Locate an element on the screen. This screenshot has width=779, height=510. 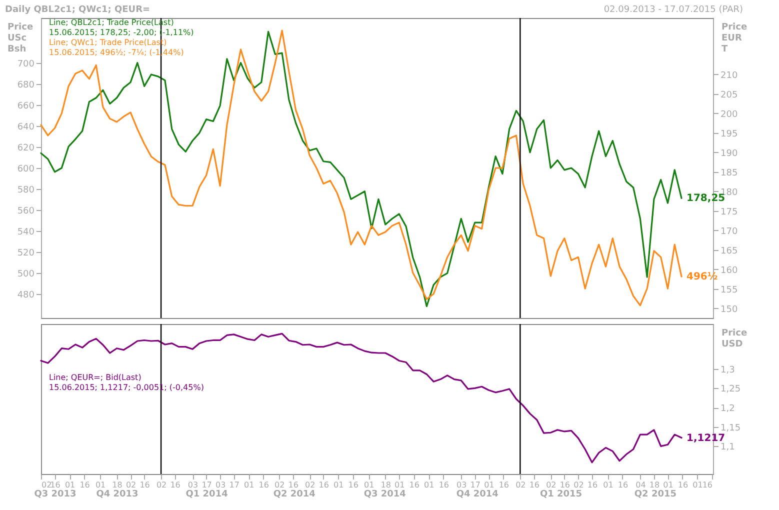
data-label: 496½ is located at coordinates (702, 277).